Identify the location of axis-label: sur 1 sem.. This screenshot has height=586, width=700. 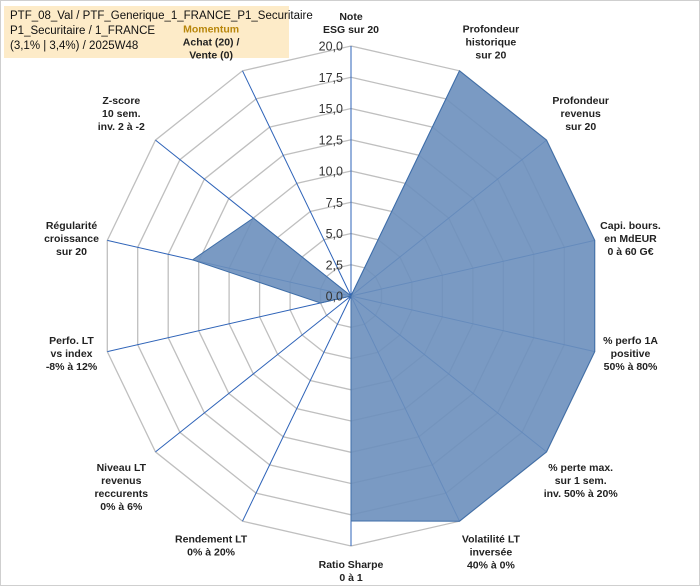
(581, 481).